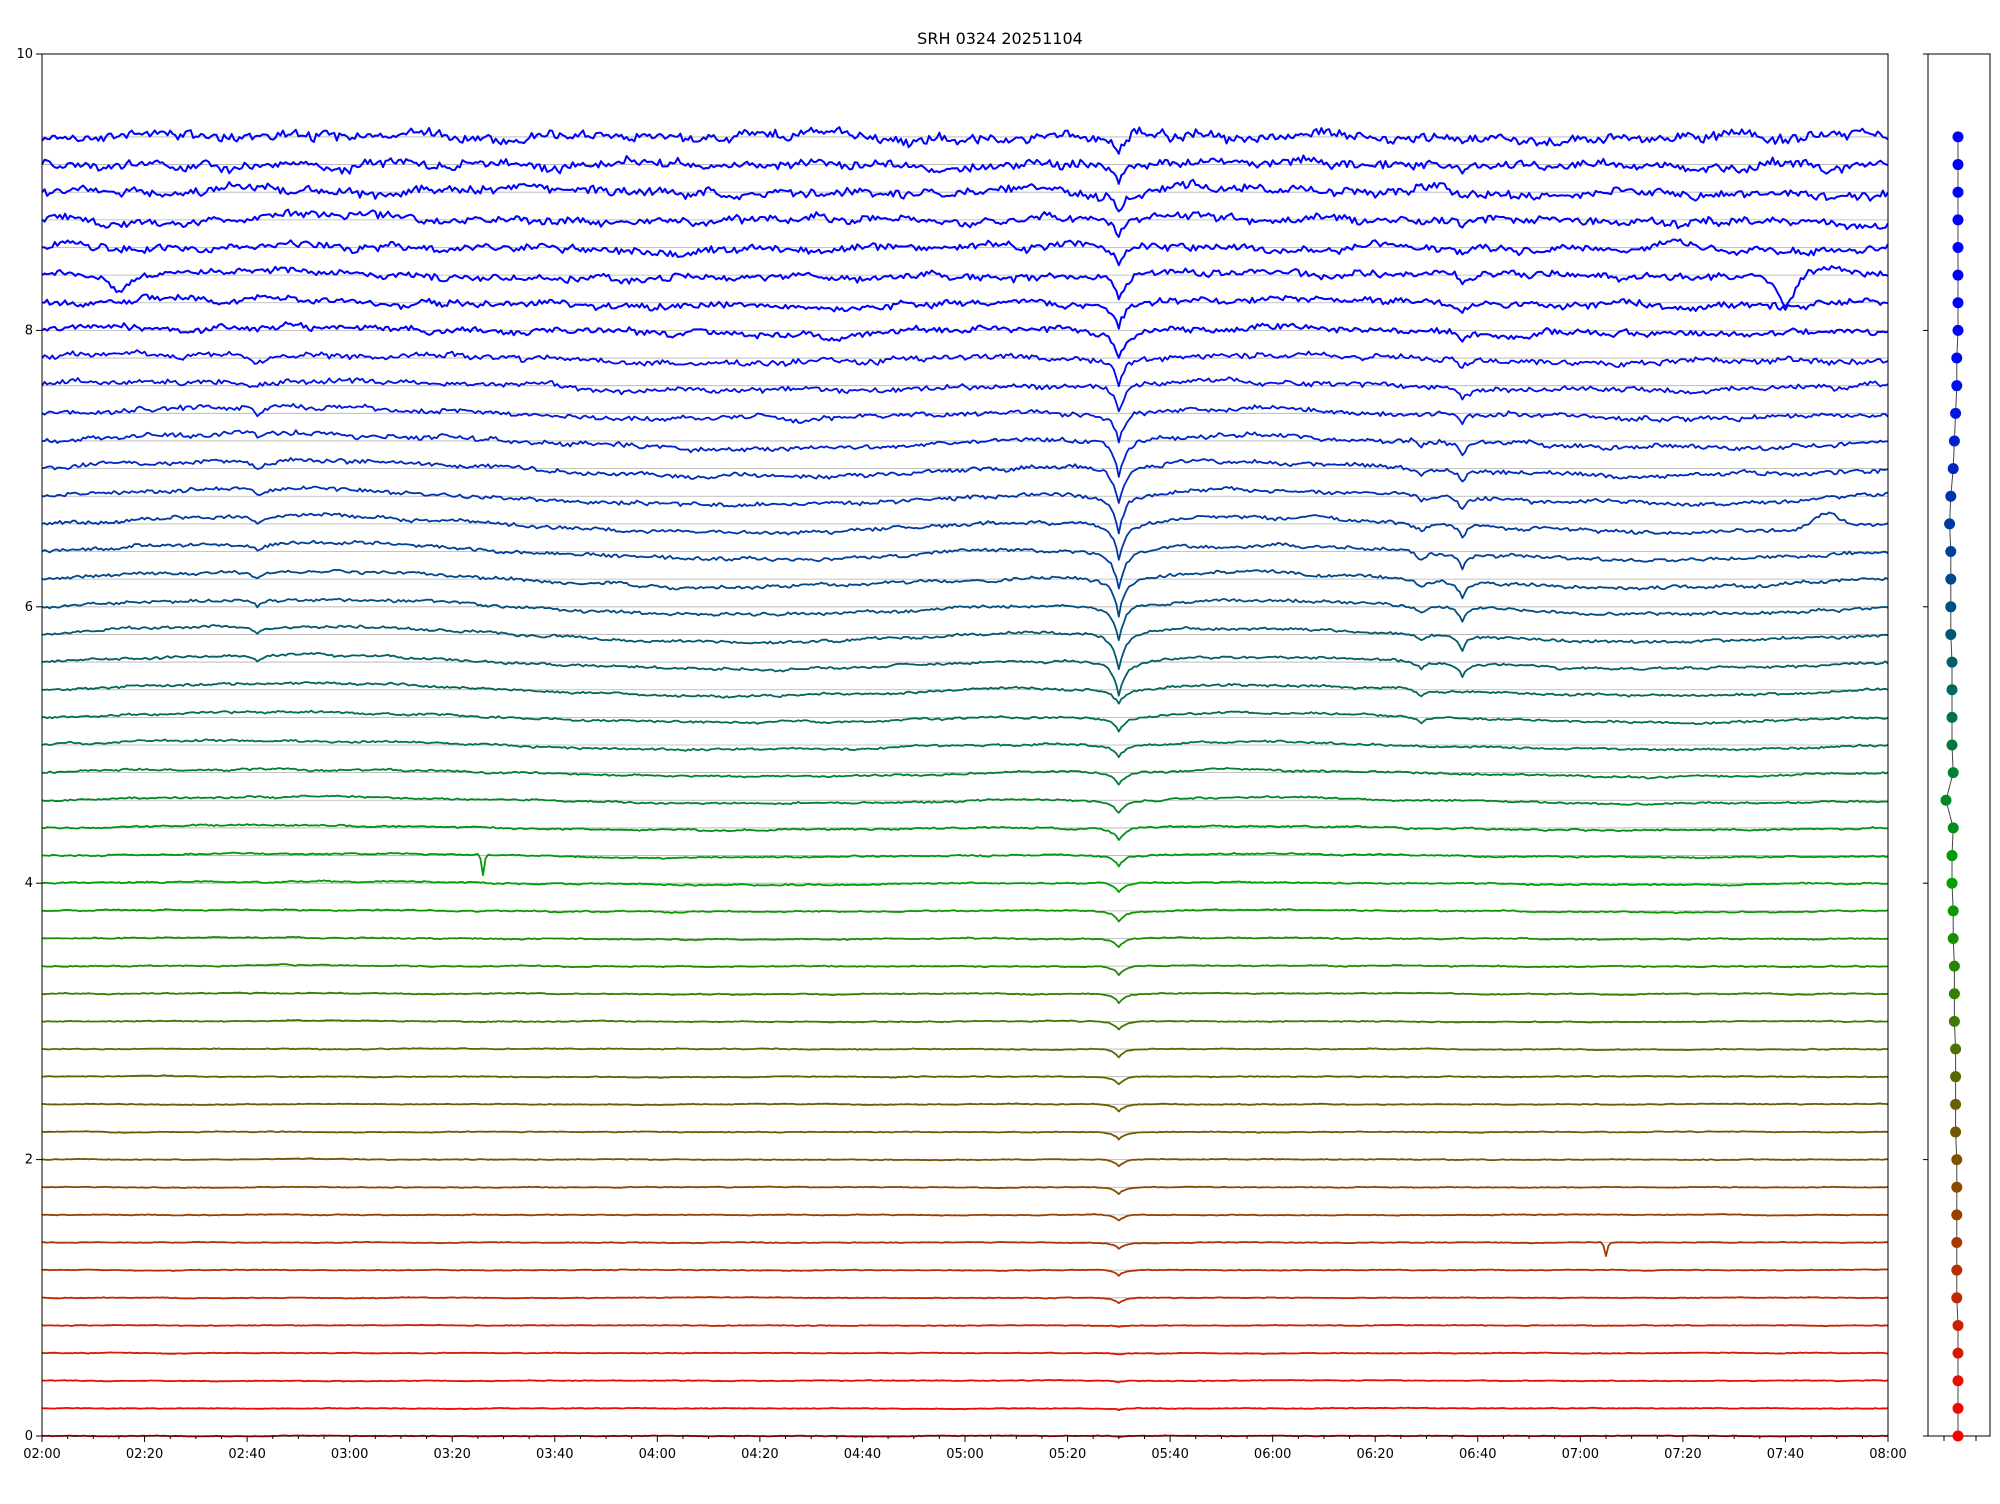 This screenshot has width=2000, height=1504. I want to click on x-tick-label: 03:20, so click(451, 1454).